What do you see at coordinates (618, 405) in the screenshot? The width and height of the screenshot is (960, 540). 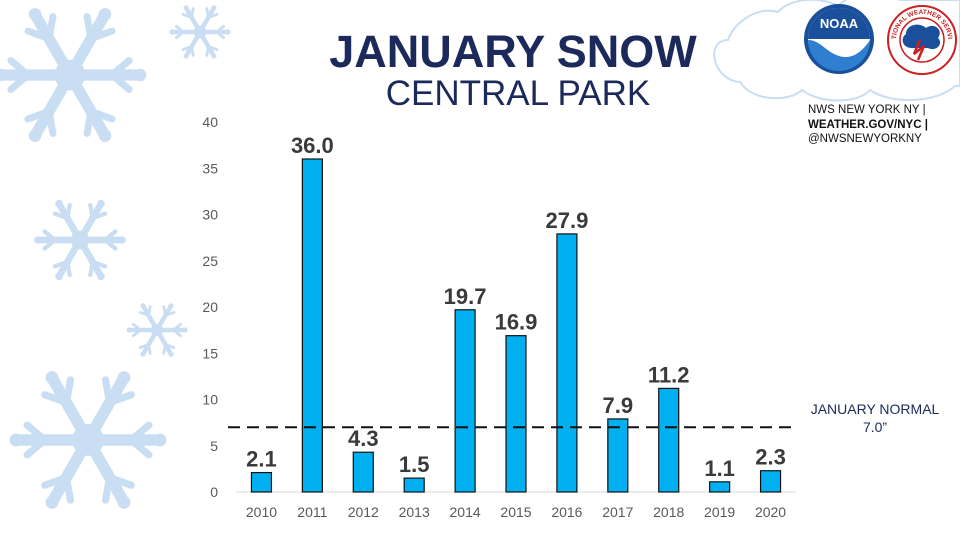 I see `value-label-2017: 7.9` at bounding box center [618, 405].